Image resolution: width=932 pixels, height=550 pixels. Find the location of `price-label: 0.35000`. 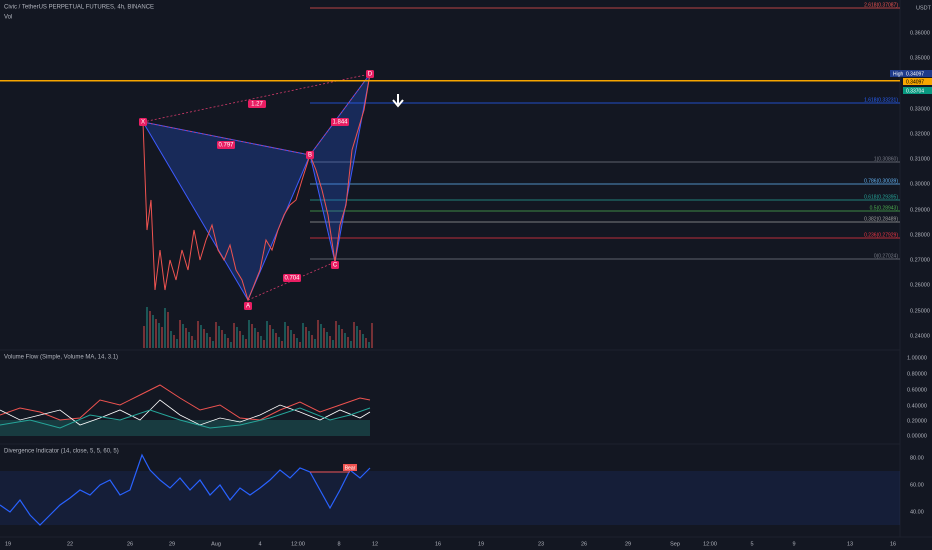

price-label: 0.35000 is located at coordinates (920, 58).